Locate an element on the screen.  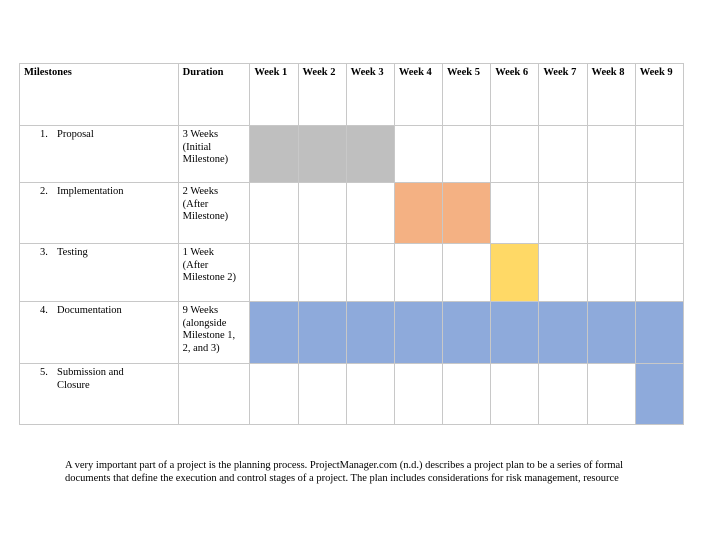
milestone-name: Proposal is located at coordinates (75, 134).